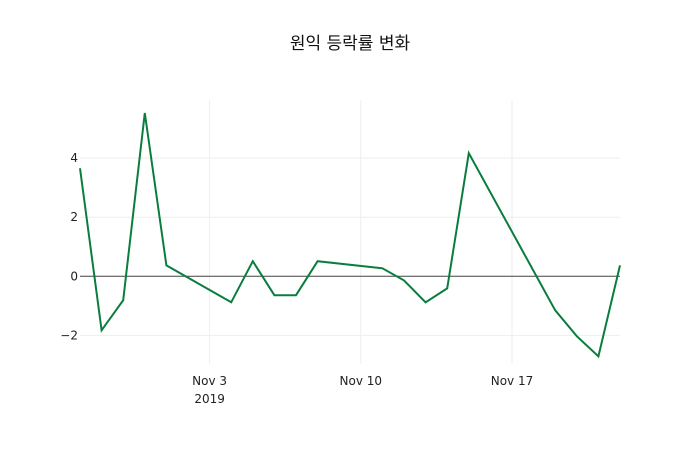 The height and width of the screenshot is (450, 700). I want to click on x-axis-ticks: Nov 3 2019 Nov 10 Nov 17, so click(362, 390).